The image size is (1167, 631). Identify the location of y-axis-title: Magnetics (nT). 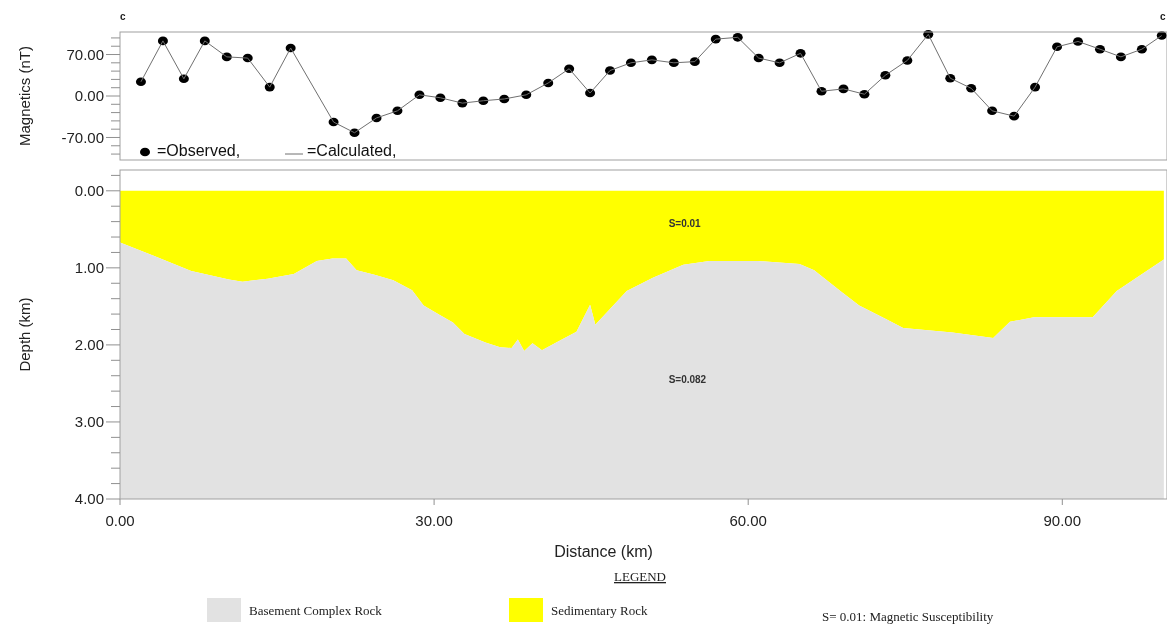
(24, 96).